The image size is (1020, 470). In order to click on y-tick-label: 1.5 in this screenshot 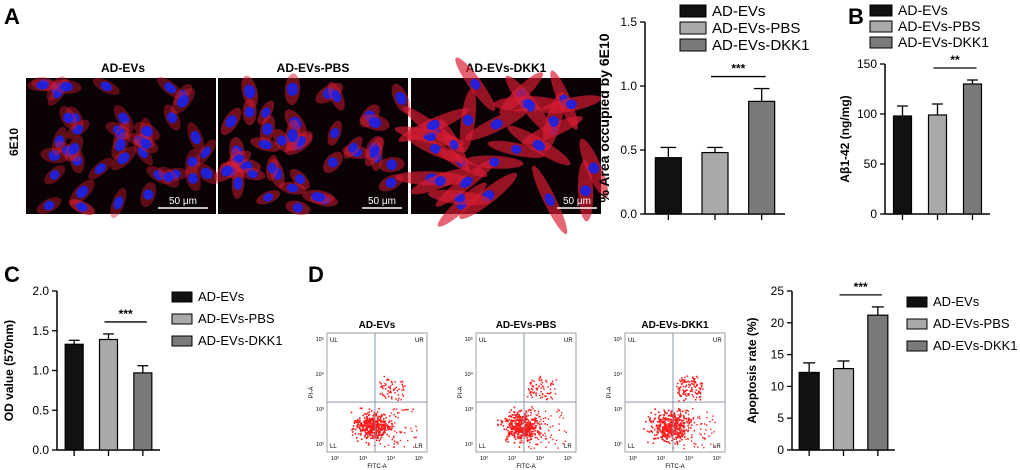, I will do `click(628, 22)`.